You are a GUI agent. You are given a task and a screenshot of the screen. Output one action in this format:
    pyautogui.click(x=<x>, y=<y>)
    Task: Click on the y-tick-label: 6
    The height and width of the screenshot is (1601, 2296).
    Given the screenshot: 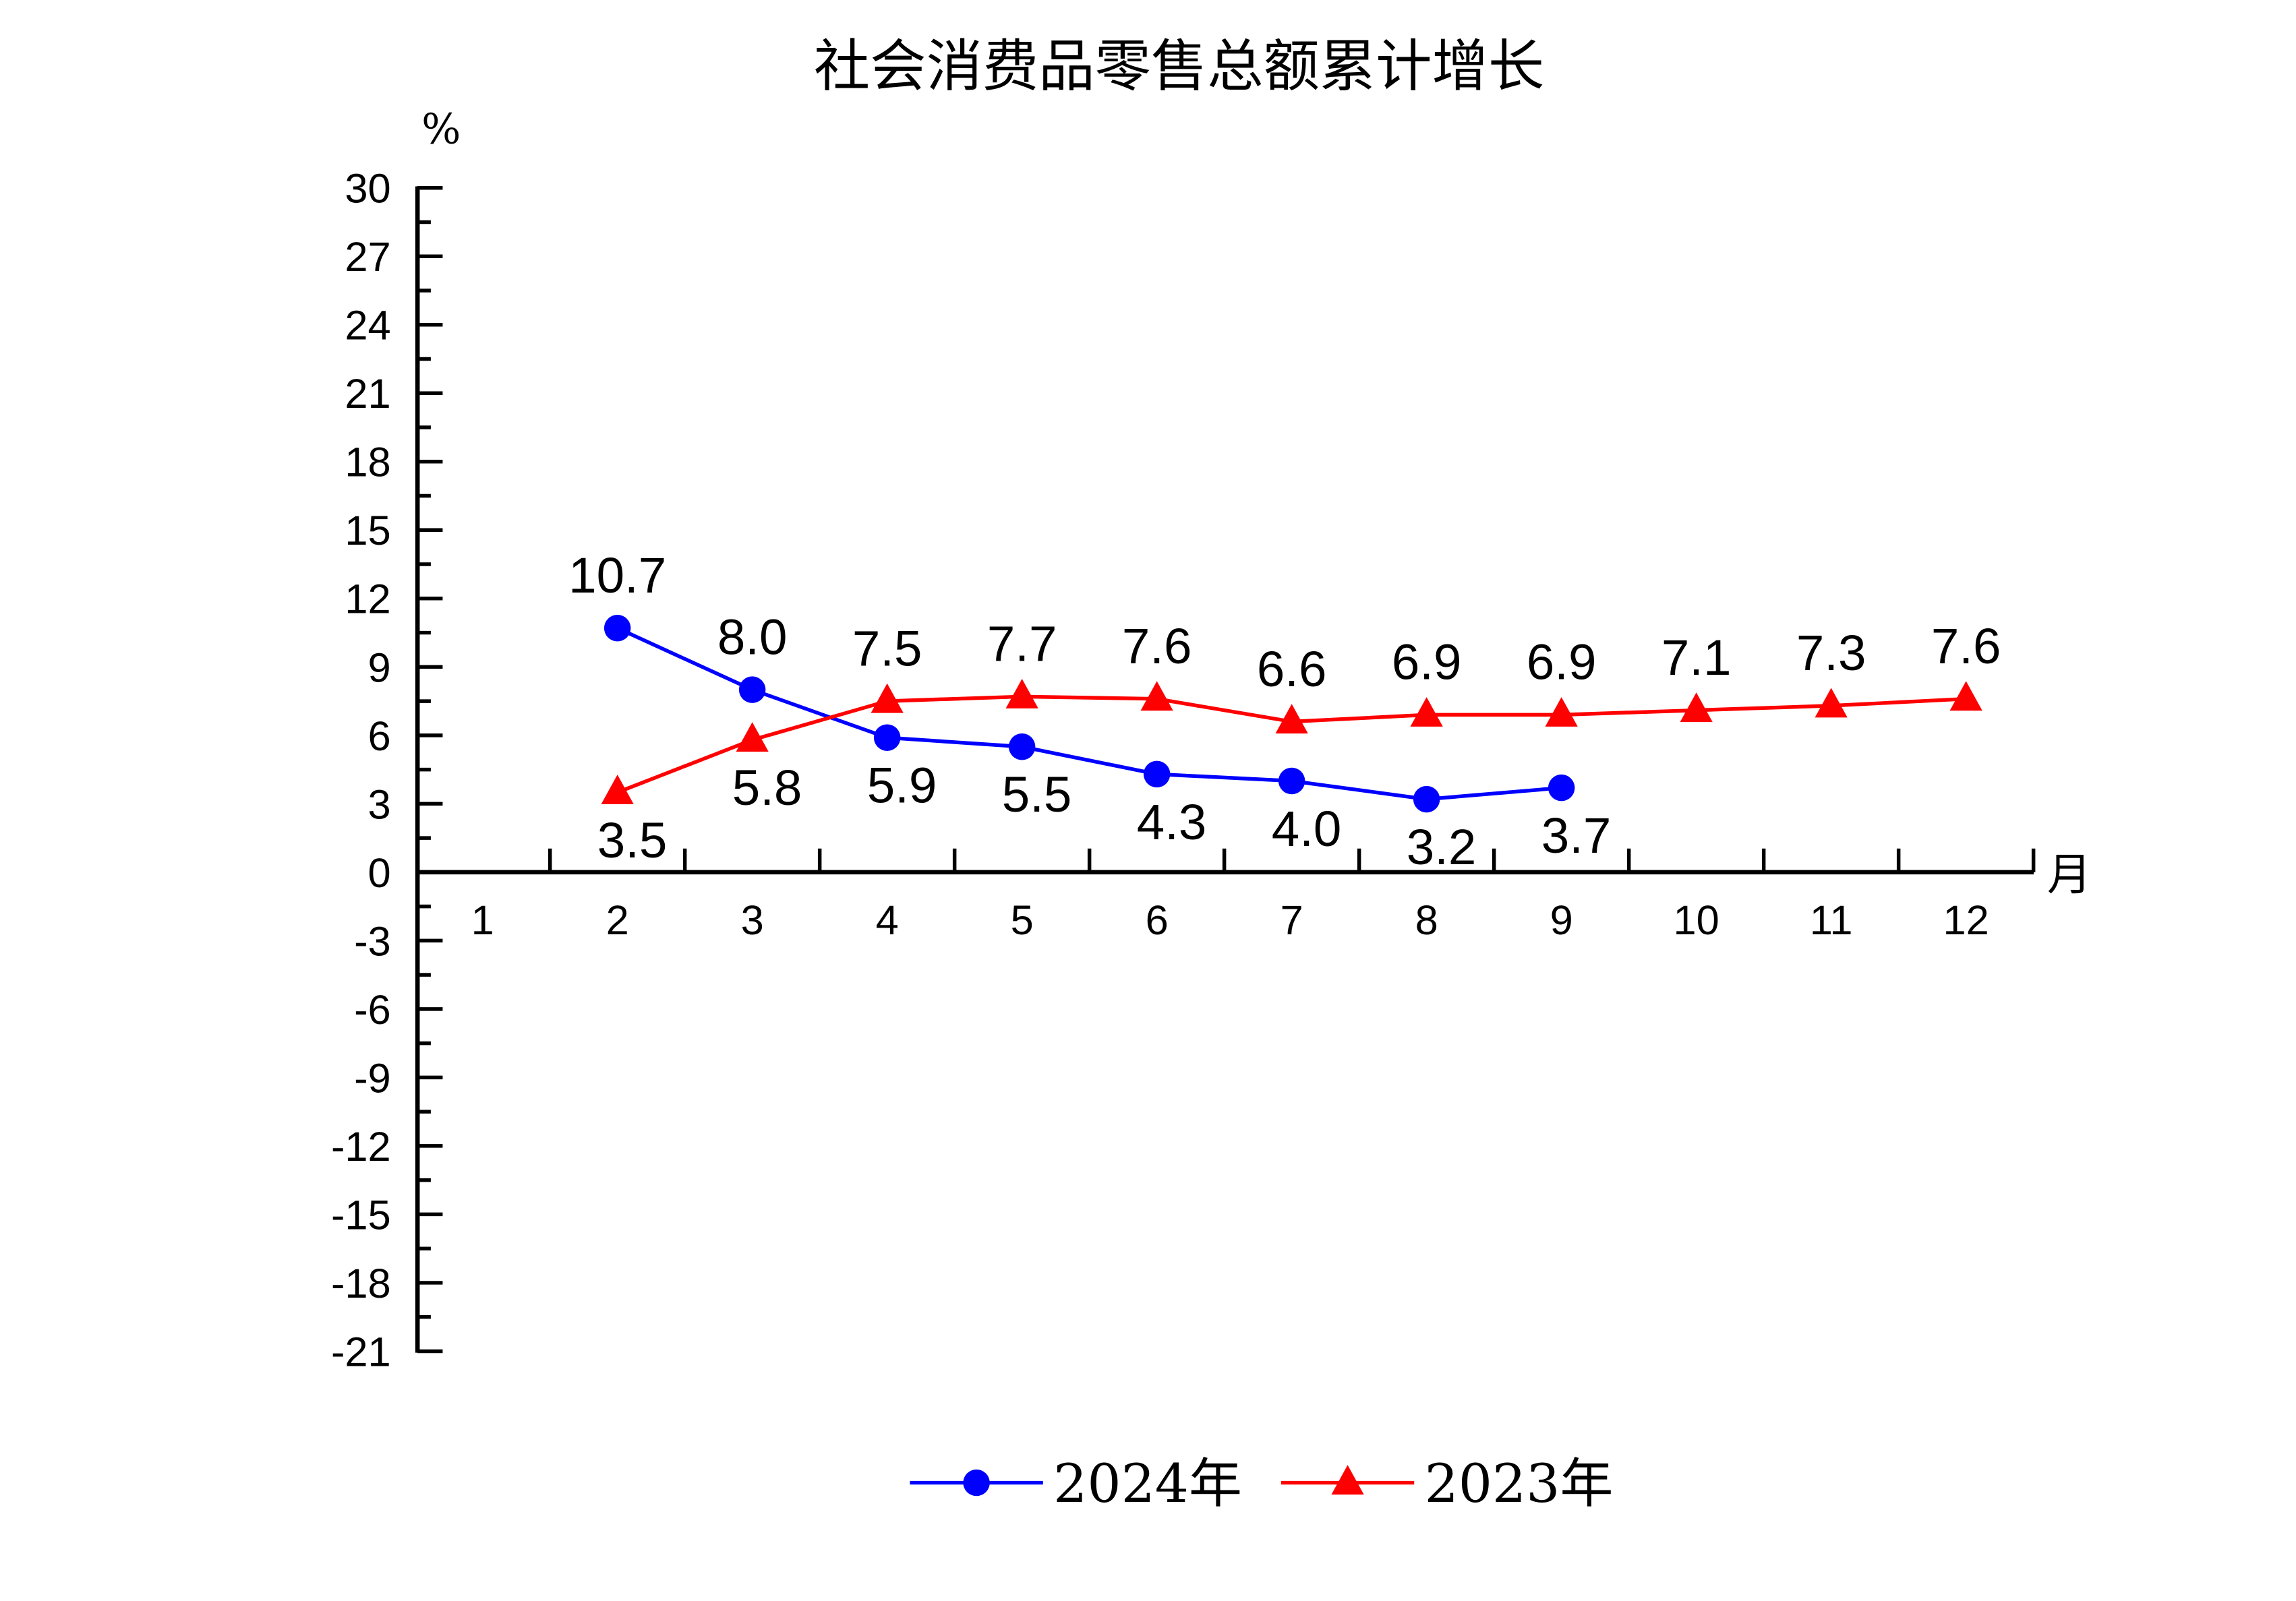 What is the action you would take?
    pyautogui.click(x=379, y=736)
    